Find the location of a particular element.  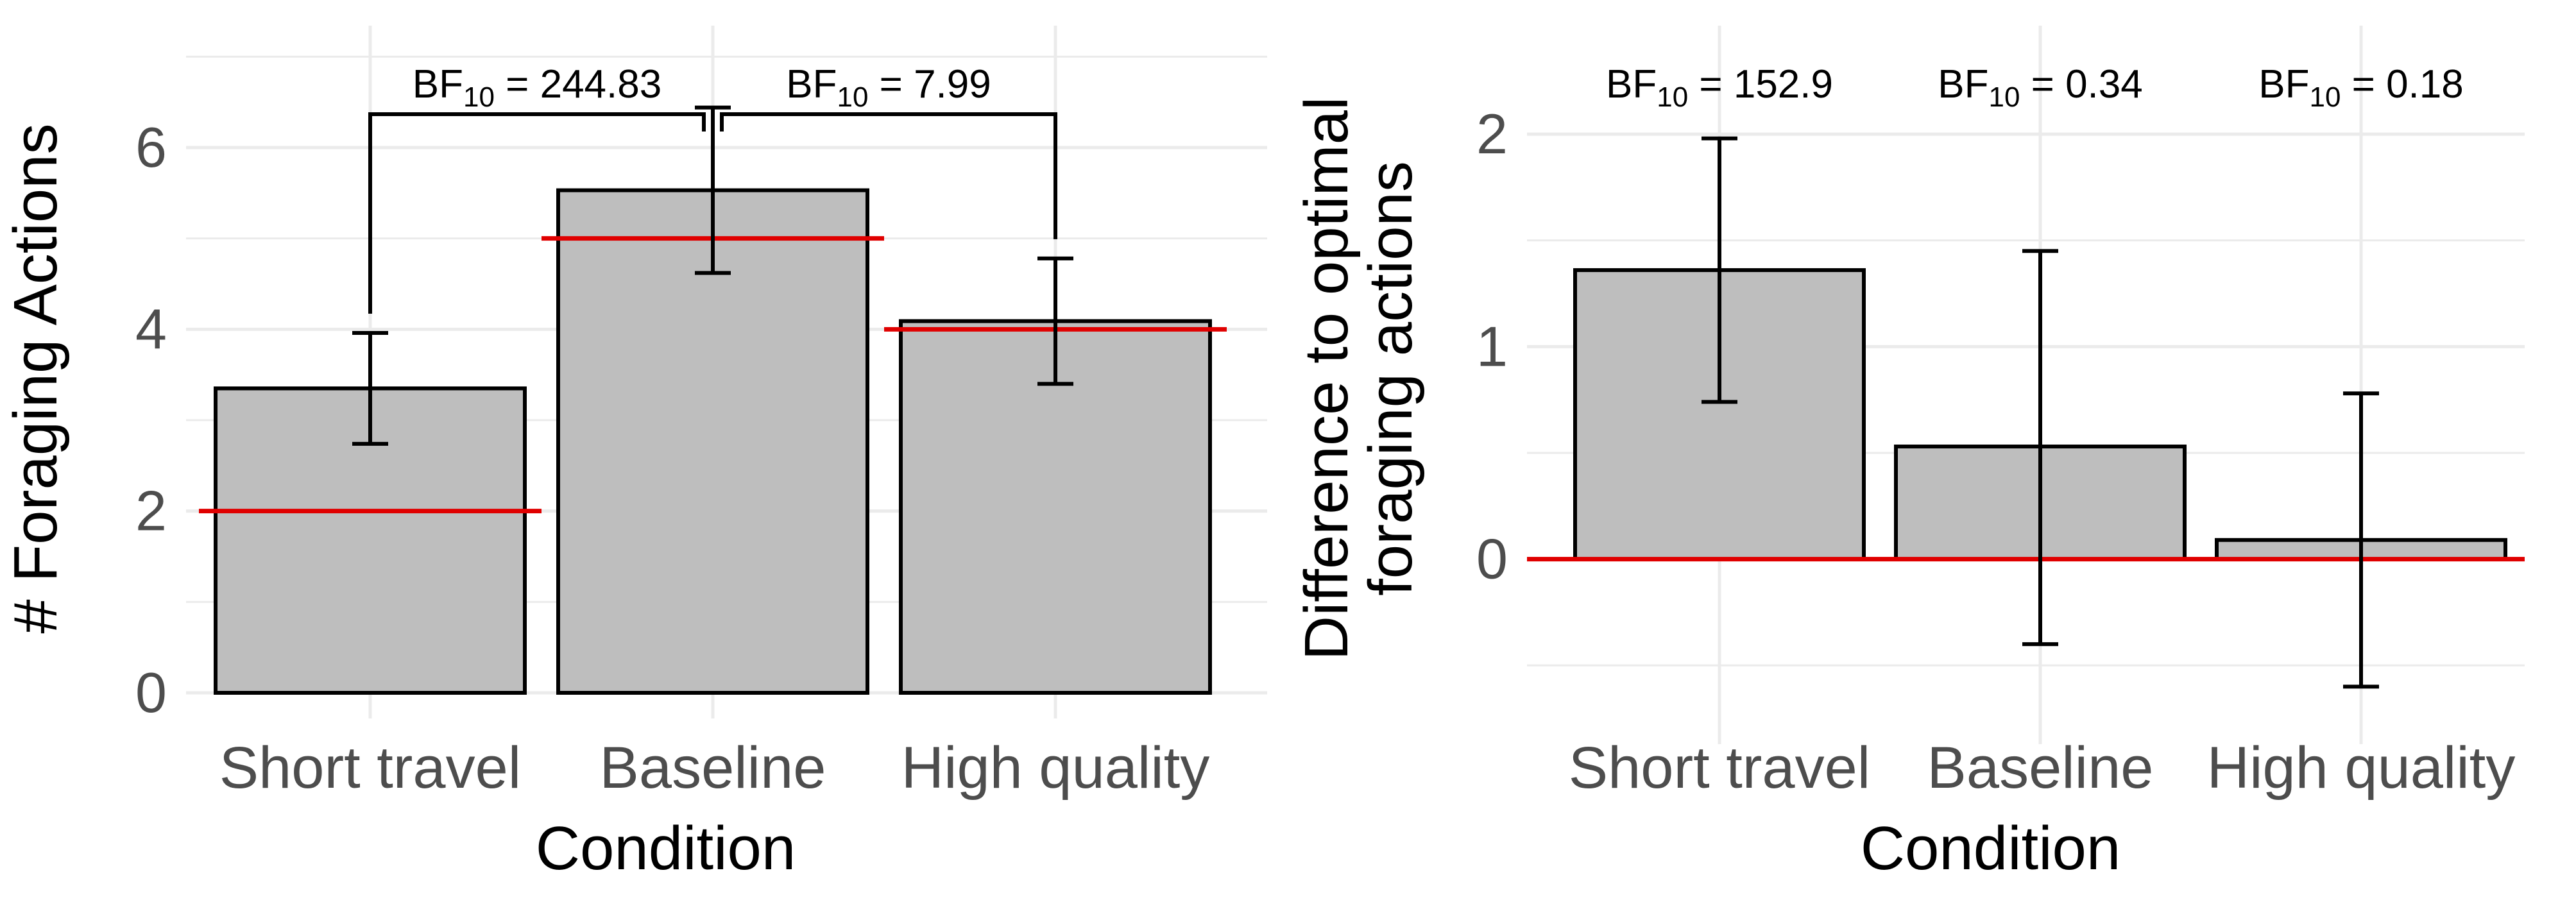

bf-value: = 244.83 is located at coordinates (578, 84).